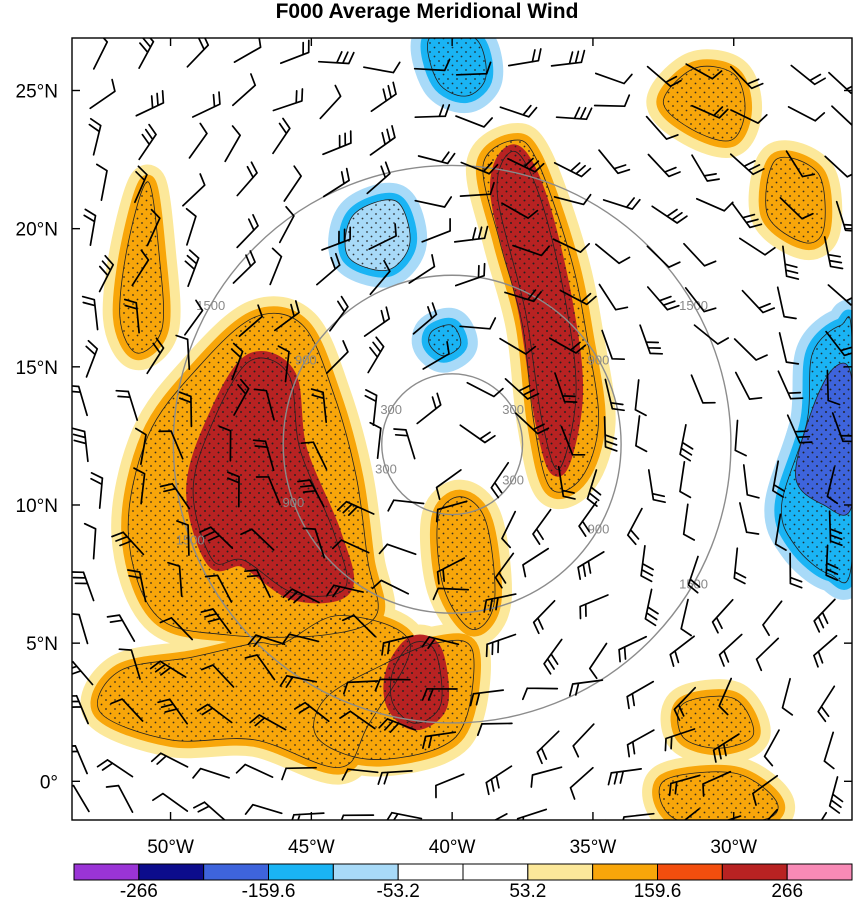 The width and height of the screenshot is (855, 900). Describe the element at coordinates (693, 584) in the screenshot. I see `range-ring-label-1500: 1500` at that location.